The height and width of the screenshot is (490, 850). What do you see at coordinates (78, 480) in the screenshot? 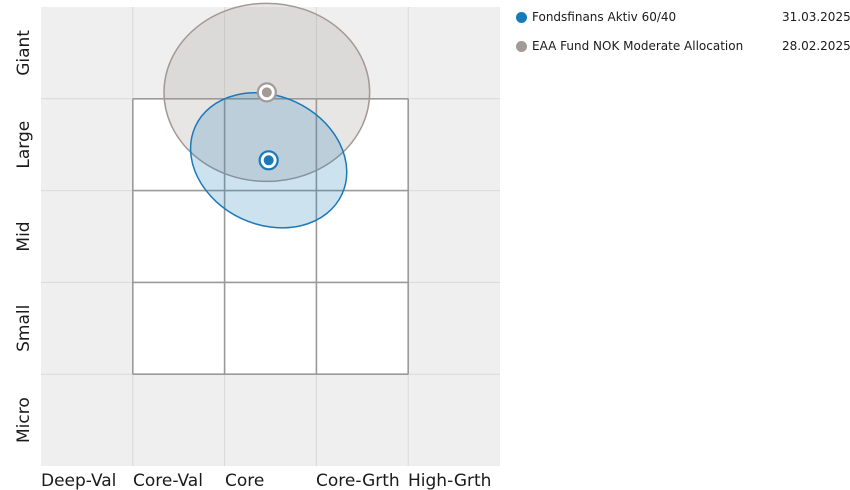
I see `x-tick-label-deep-val: Deep-Val` at bounding box center [78, 480].